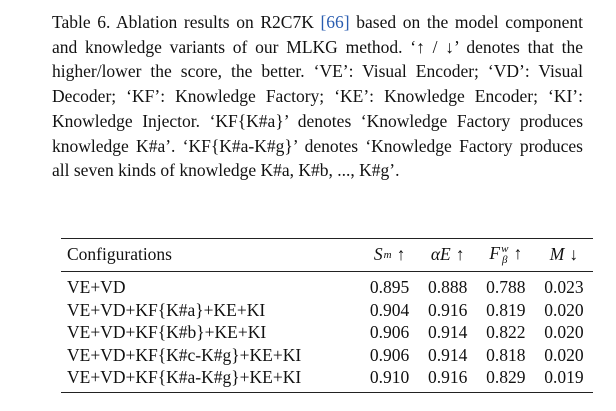 The image size is (616, 411). Describe the element at coordinates (506, 309) in the screenshot. I see `value-cell: 0.819` at that location.